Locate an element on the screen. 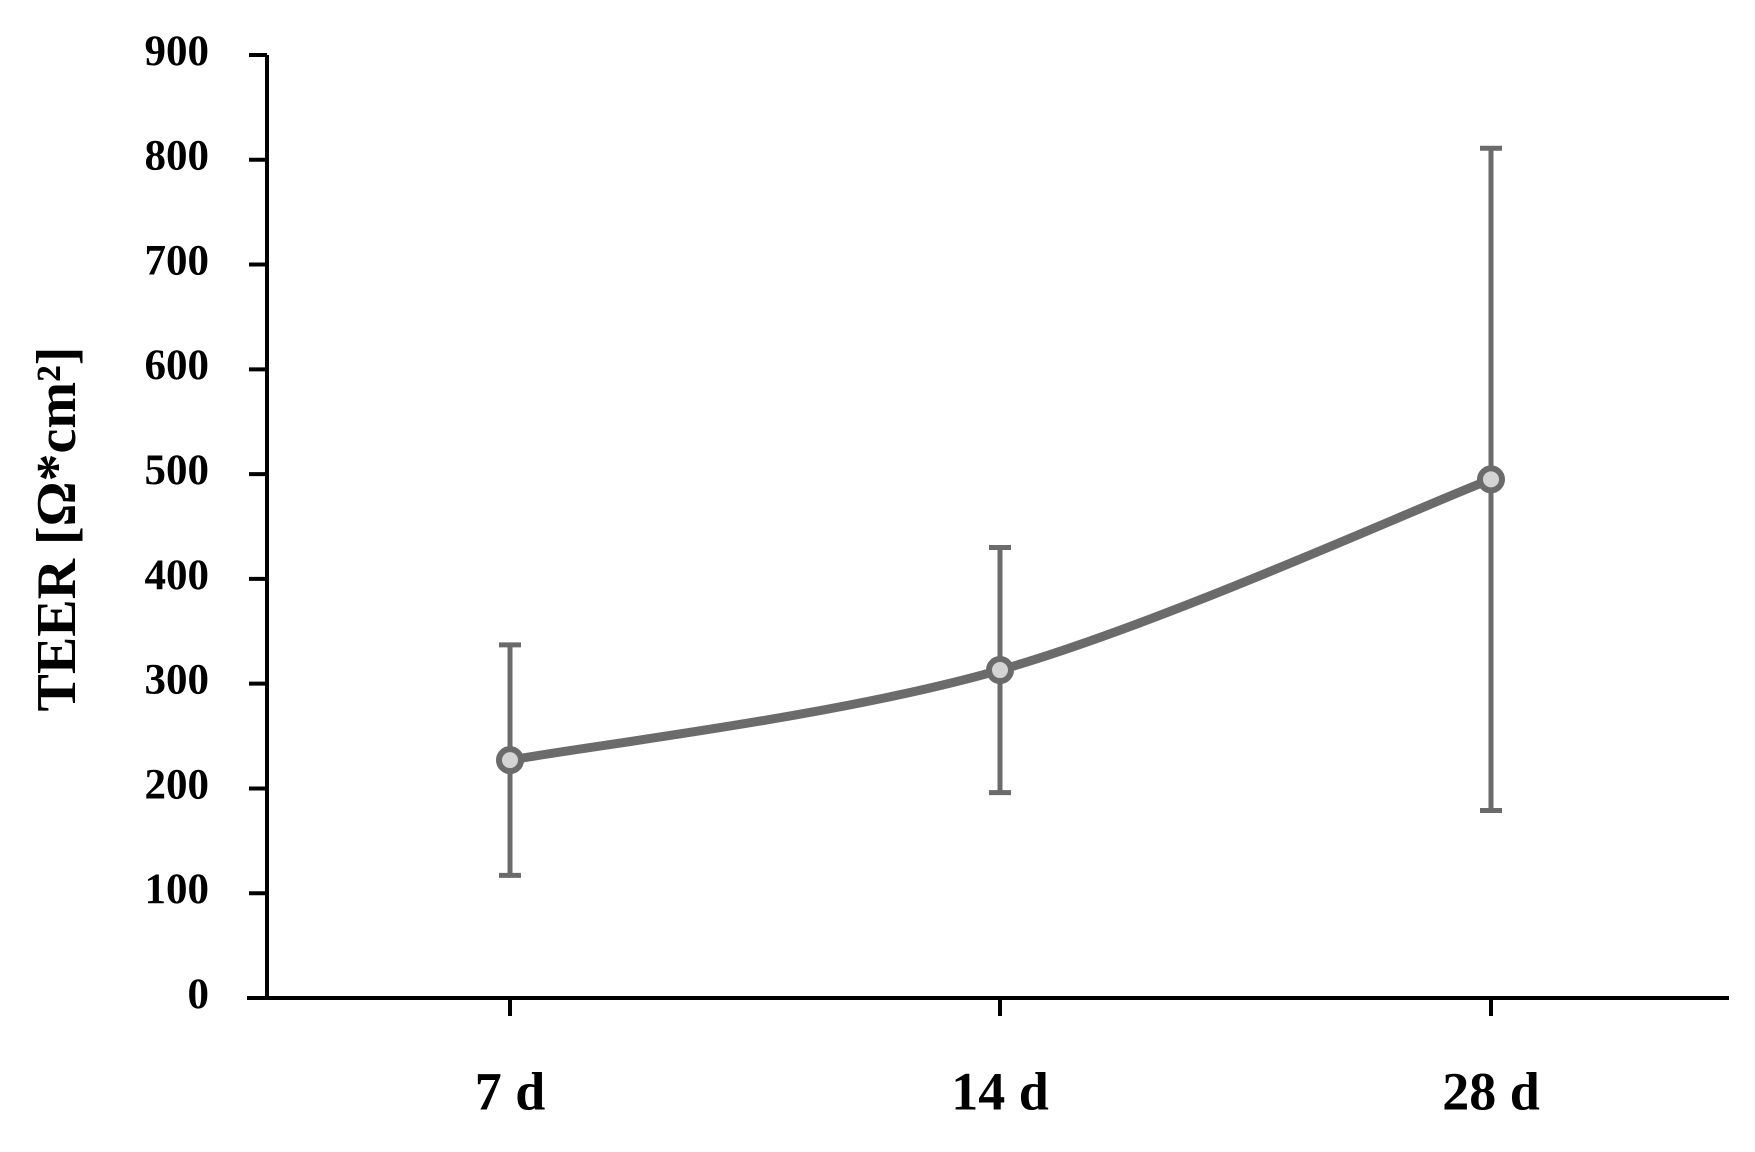 This screenshot has height=1152, width=1755. y-axis-label: TEER [Ω*cm²] is located at coordinates (57, 529).